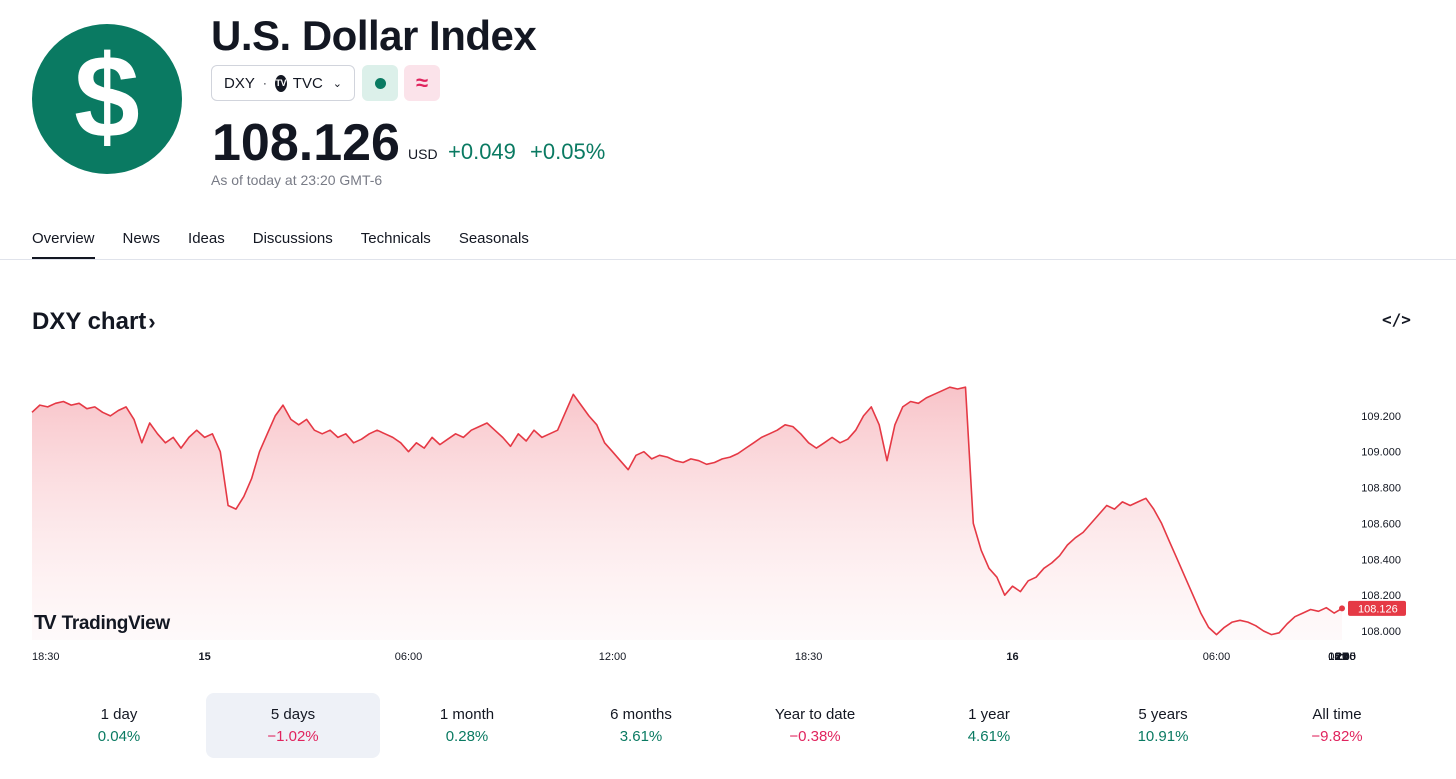  What do you see at coordinates (1381, 632) in the screenshot?
I see `y-tick-label: 108.000` at bounding box center [1381, 632].